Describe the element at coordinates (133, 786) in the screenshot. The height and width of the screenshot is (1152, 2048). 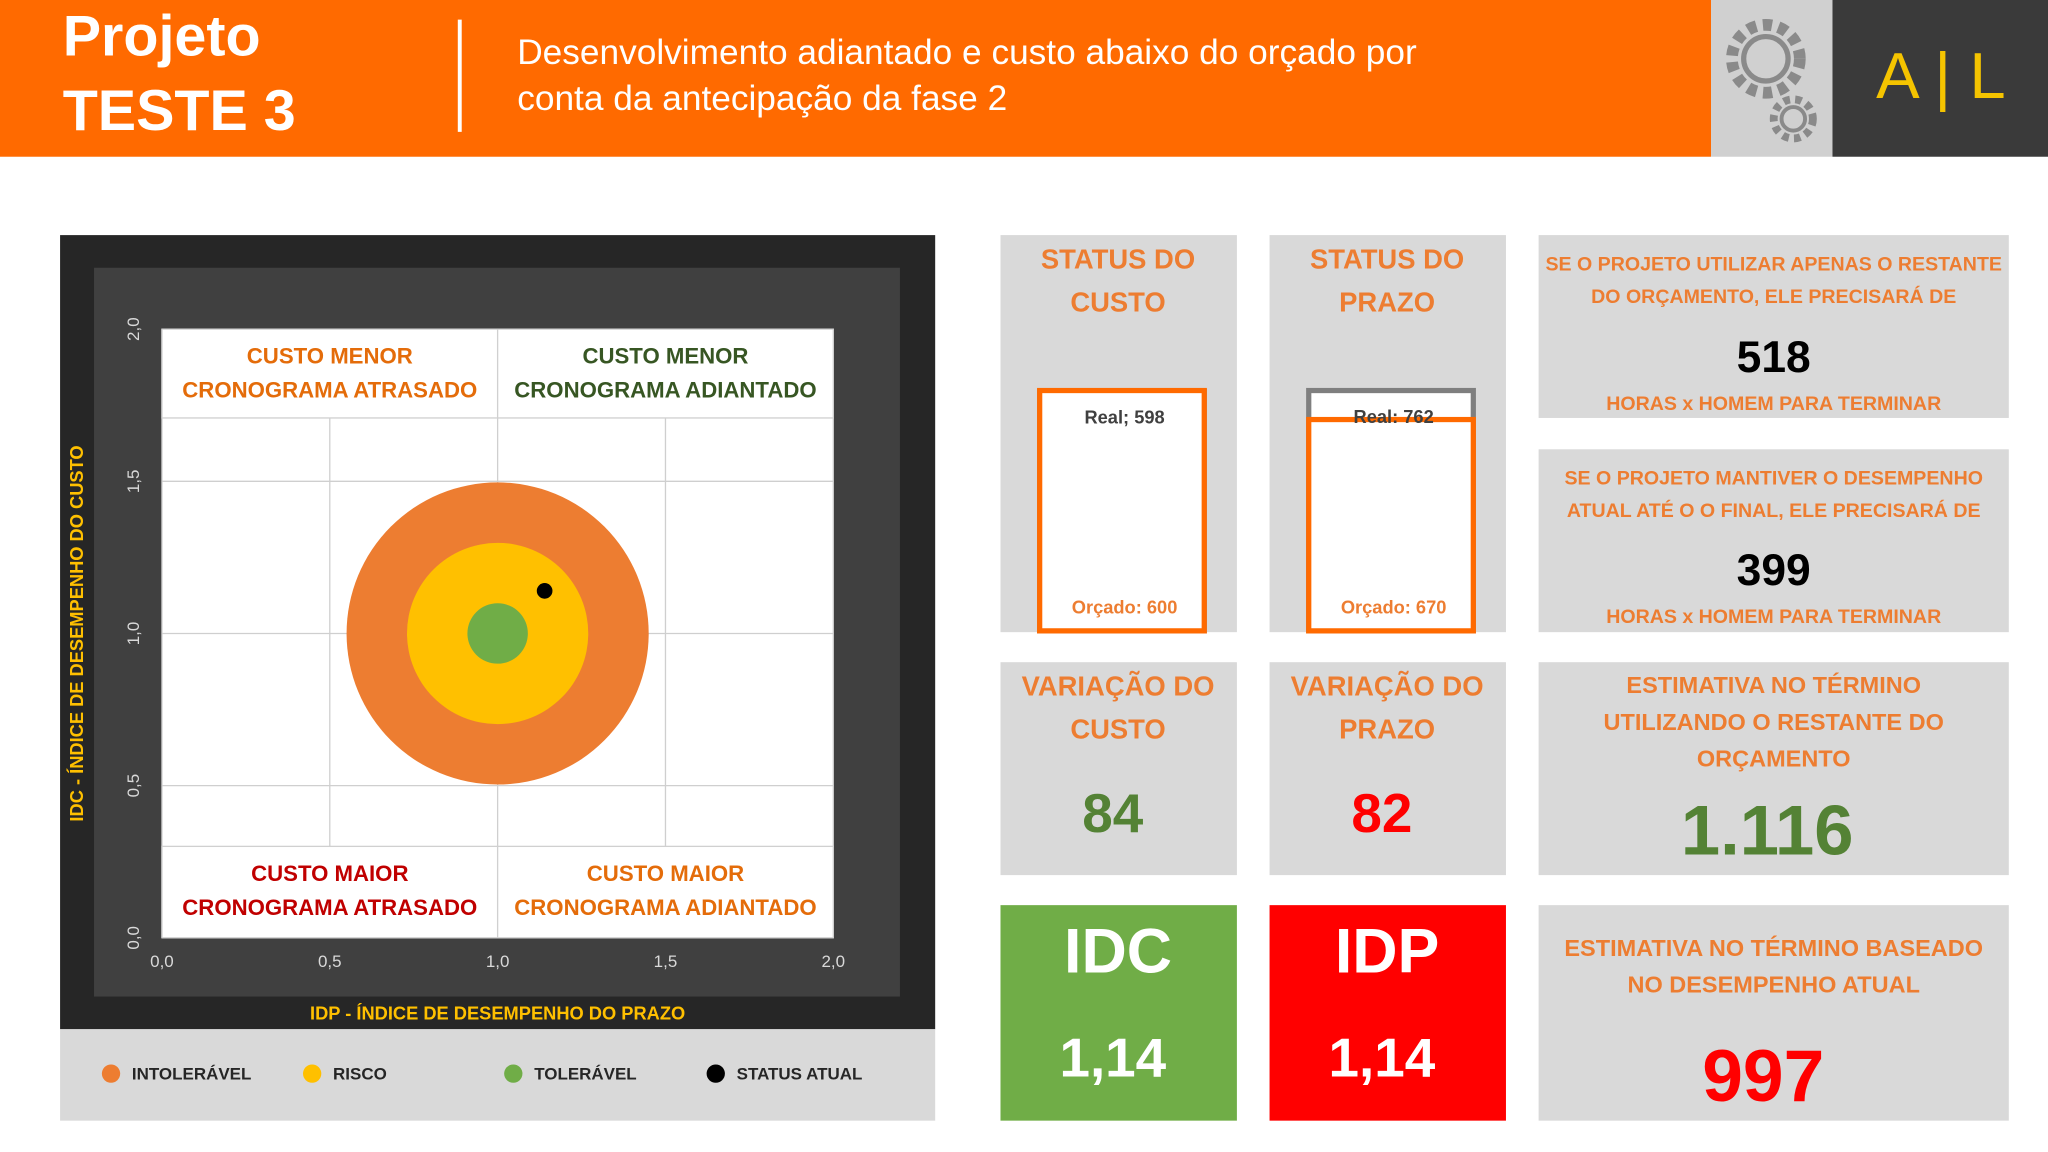
I see `y-tick-label: 0,5` at that location.